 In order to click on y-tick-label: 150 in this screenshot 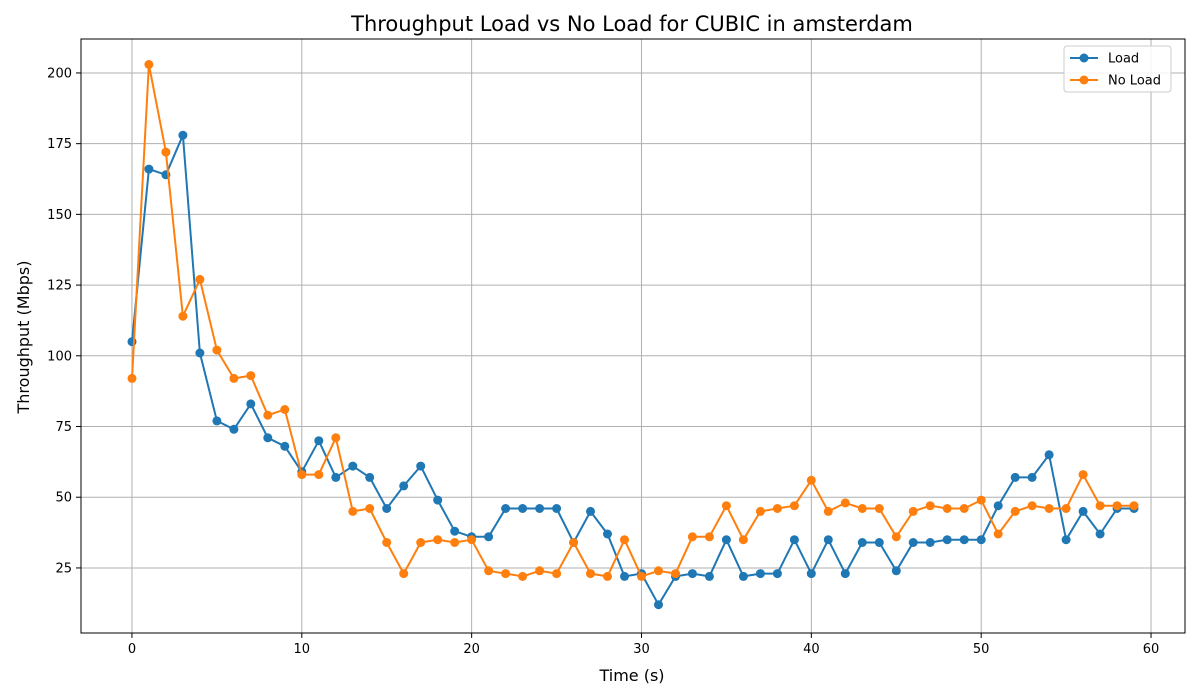, I will do `click(59, 215)`.